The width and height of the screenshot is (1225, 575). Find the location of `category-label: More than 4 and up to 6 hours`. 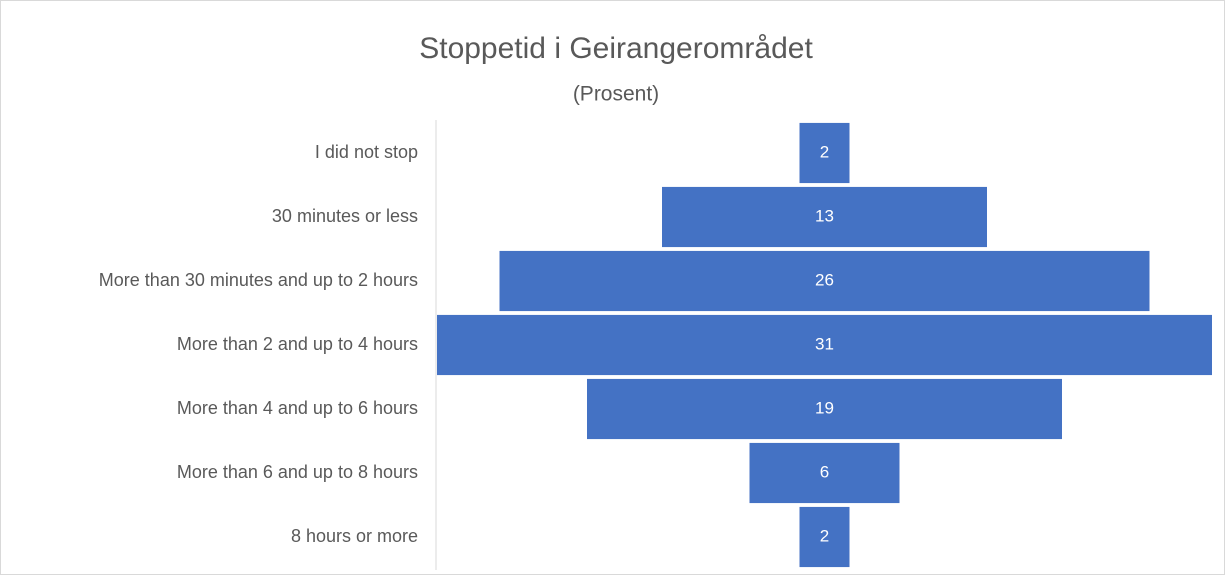

category-label: More than 4 and up to 6 hours is located at coordinates (297, 408).